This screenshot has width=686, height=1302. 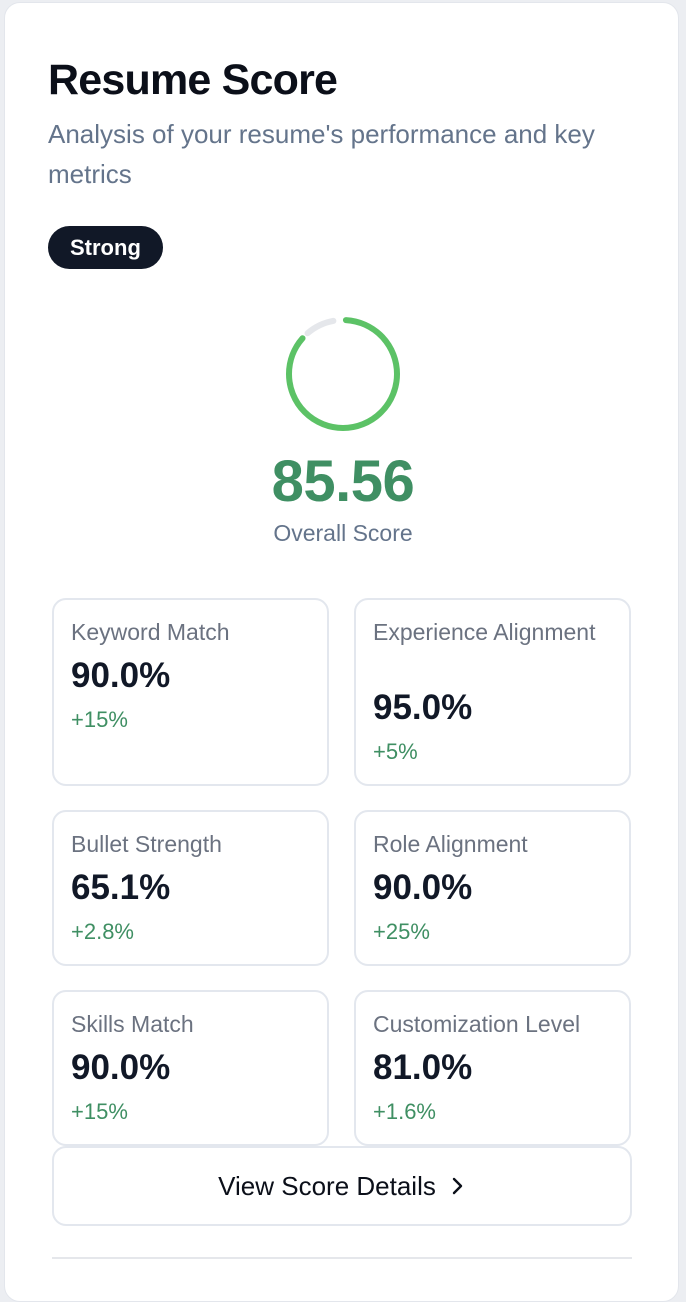 What do you see at coordinates (450, 844) in the screenshot?
I see `metric-label: Role Alignment` at bounding box center [450, 844].